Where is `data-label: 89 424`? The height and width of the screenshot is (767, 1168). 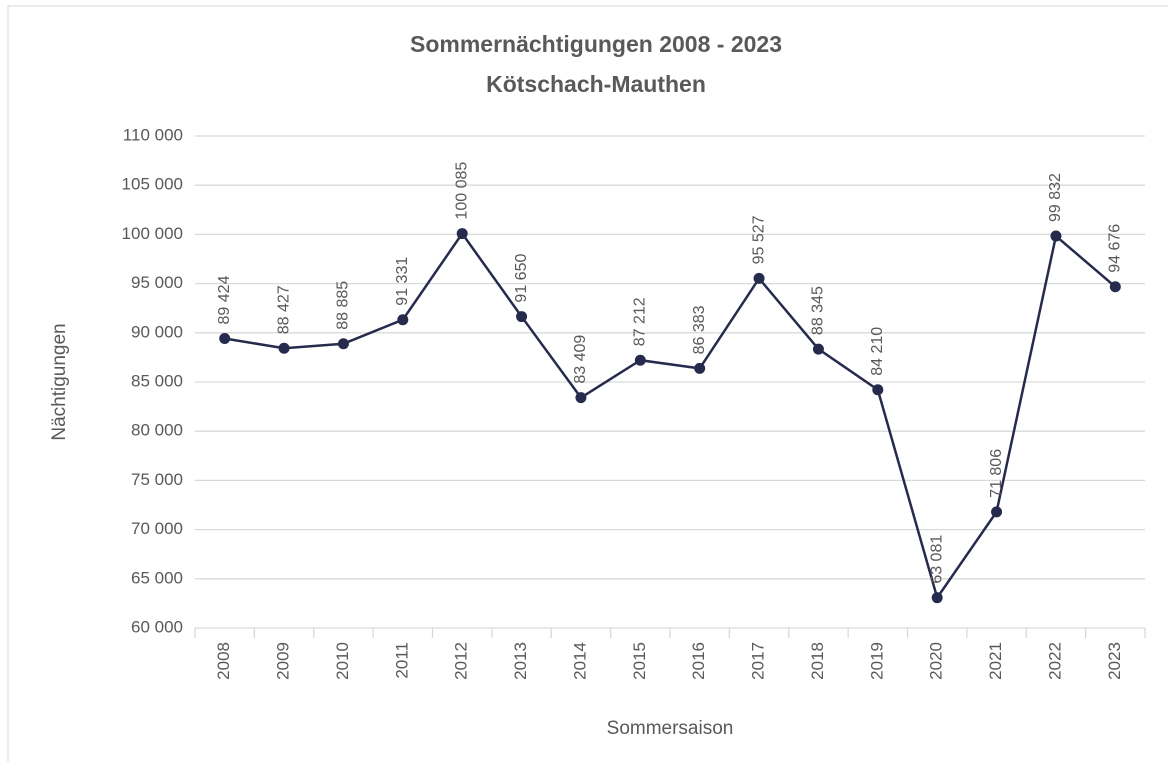
data-label: 89 424 is located at coordinates (224, 299).